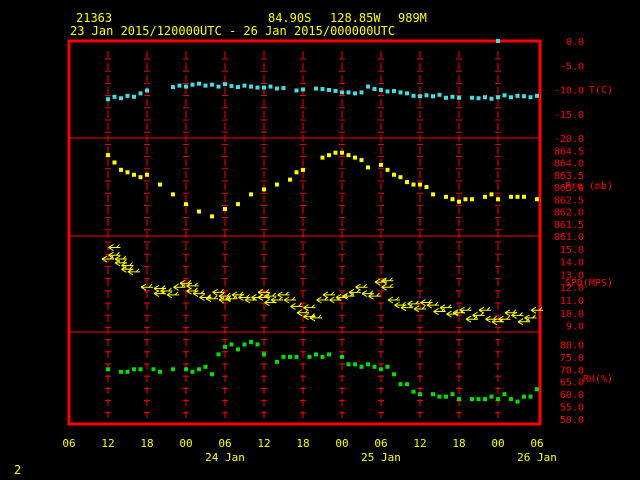  Describe the element at coordinates (601, 90) in the screenshot. I see `y-axis-label: T(C)` at that location.